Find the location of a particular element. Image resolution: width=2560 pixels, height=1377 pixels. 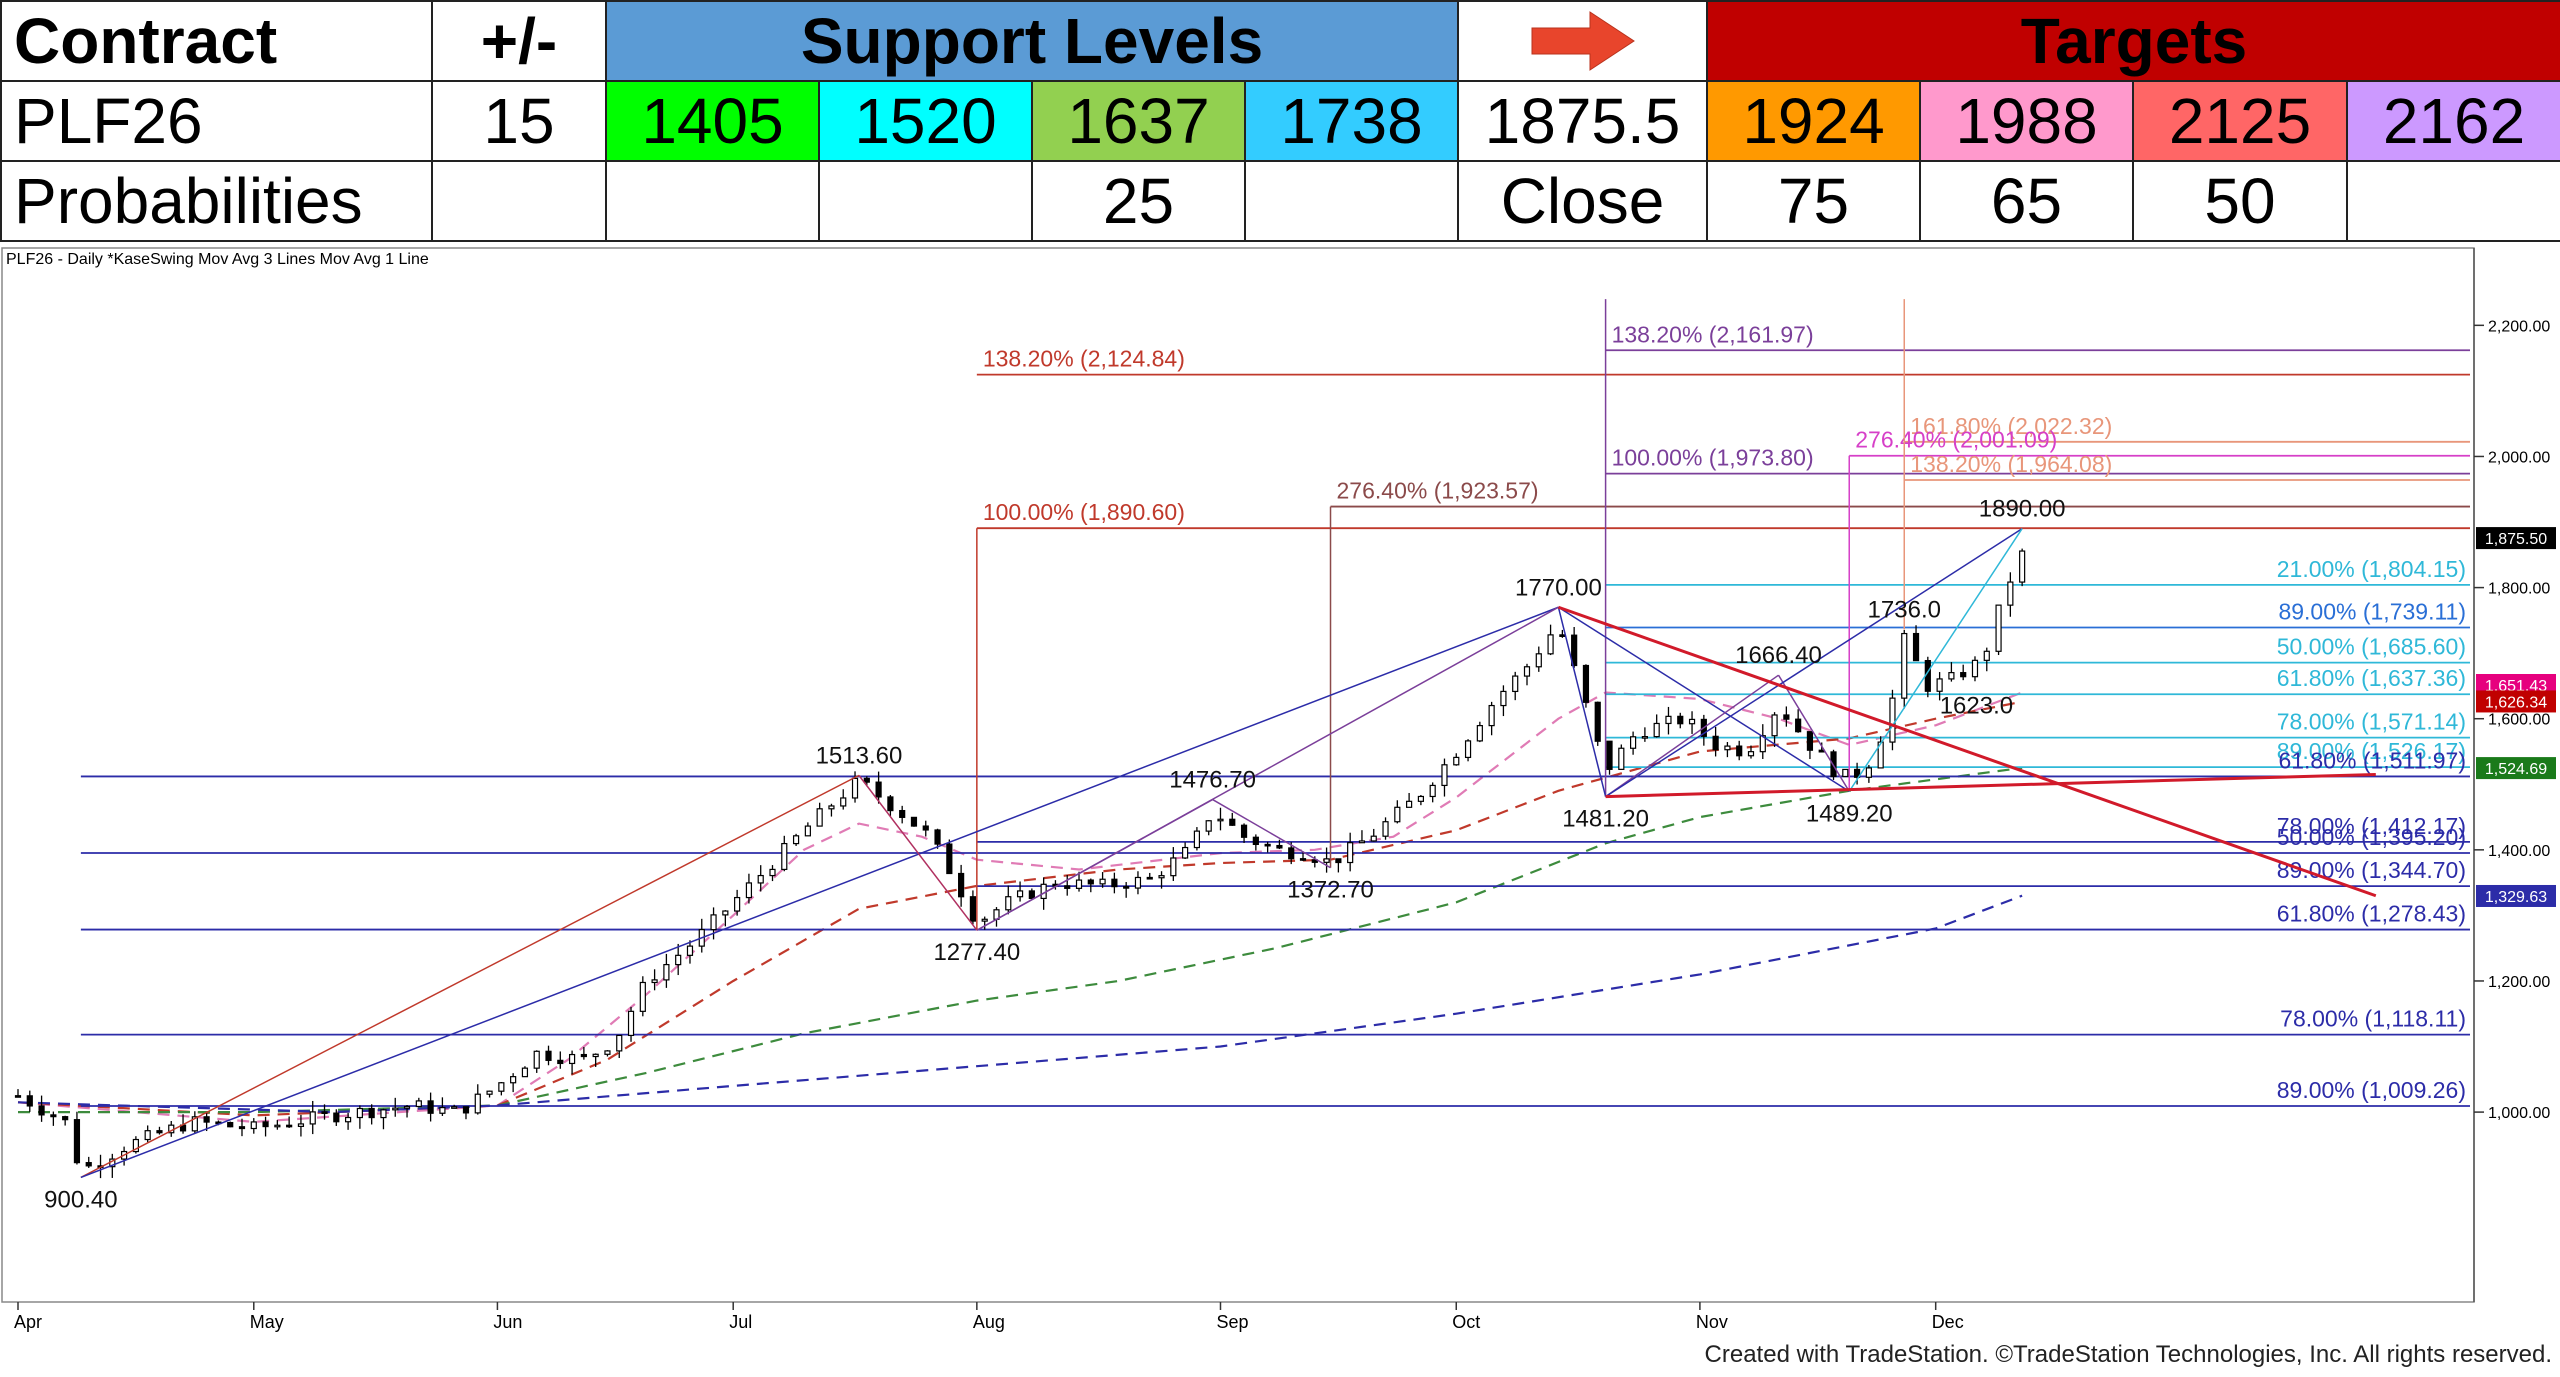

fib-level-label: 138.20% (1,964.08) is located at coordinates (2011, 464).